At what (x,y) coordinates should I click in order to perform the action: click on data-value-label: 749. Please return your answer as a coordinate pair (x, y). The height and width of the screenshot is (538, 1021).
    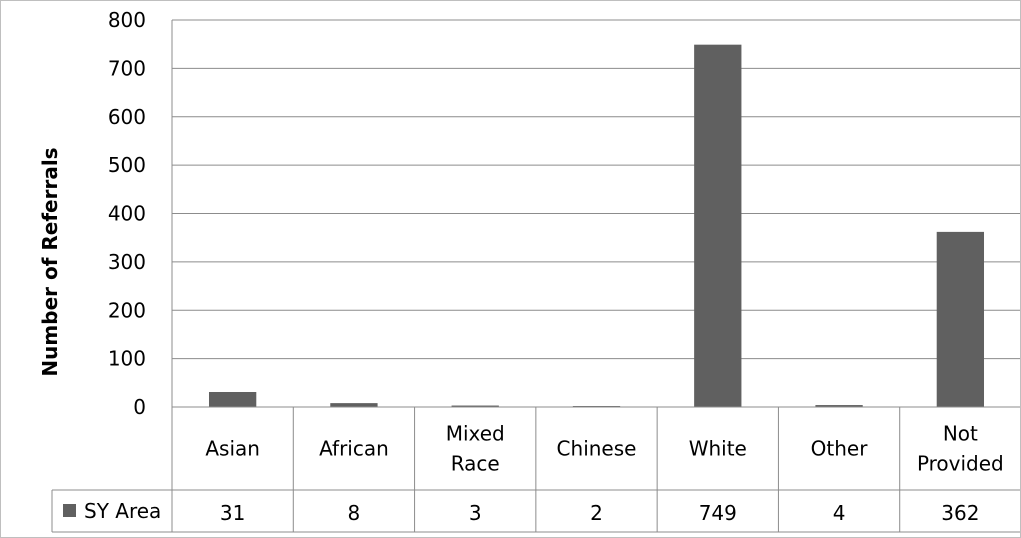
    Looking at the image, I should click on (718, 513).